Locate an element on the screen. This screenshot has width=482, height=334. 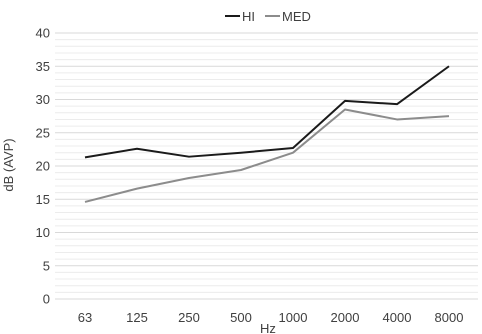
y-tick-label: 10 is located at coordinates (43, 232).